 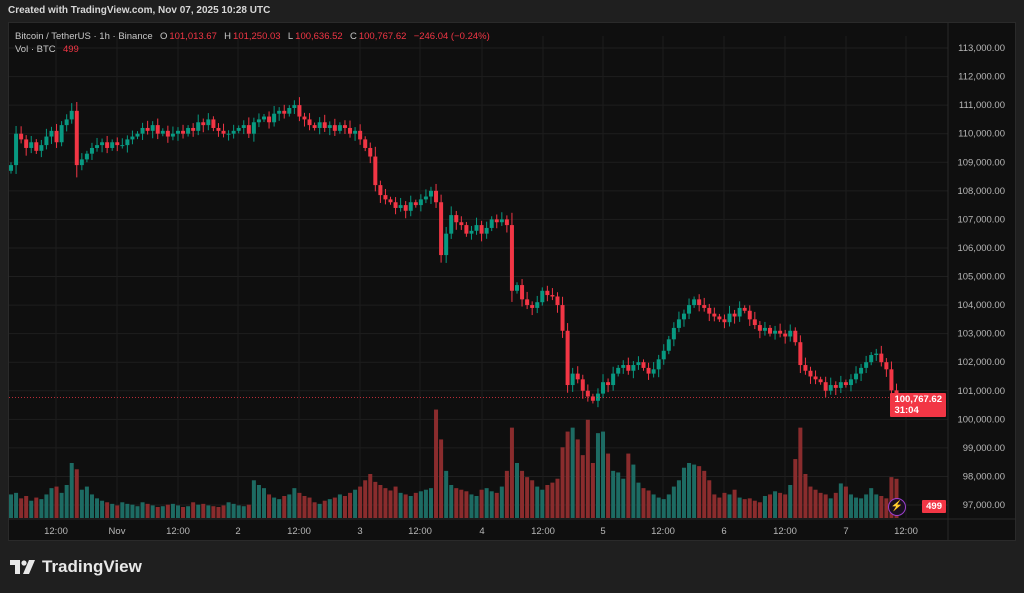 I want to click on legend-close: 100,767.62, so click(x=382, y=36).